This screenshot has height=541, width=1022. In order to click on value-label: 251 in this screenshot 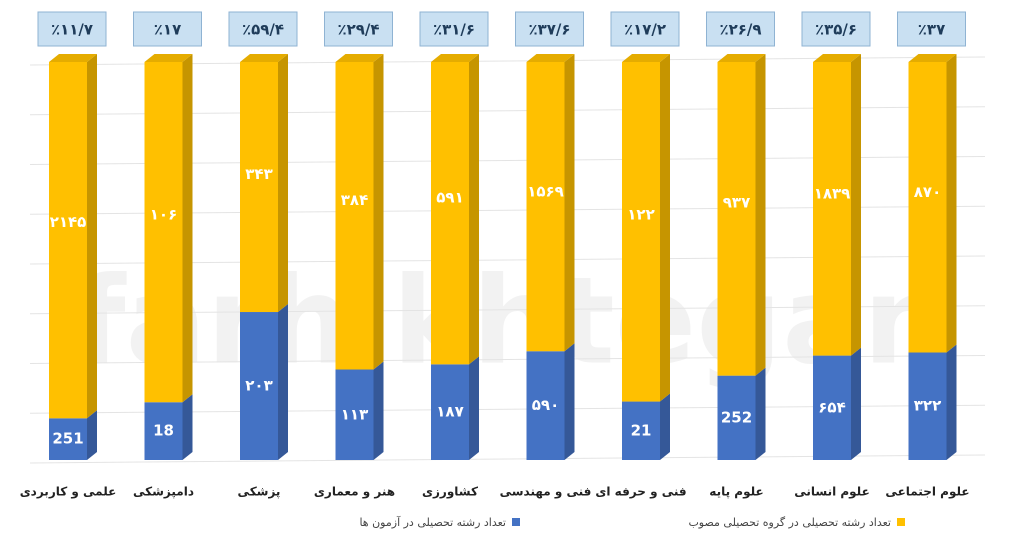, I will do `click(67, 439)`.